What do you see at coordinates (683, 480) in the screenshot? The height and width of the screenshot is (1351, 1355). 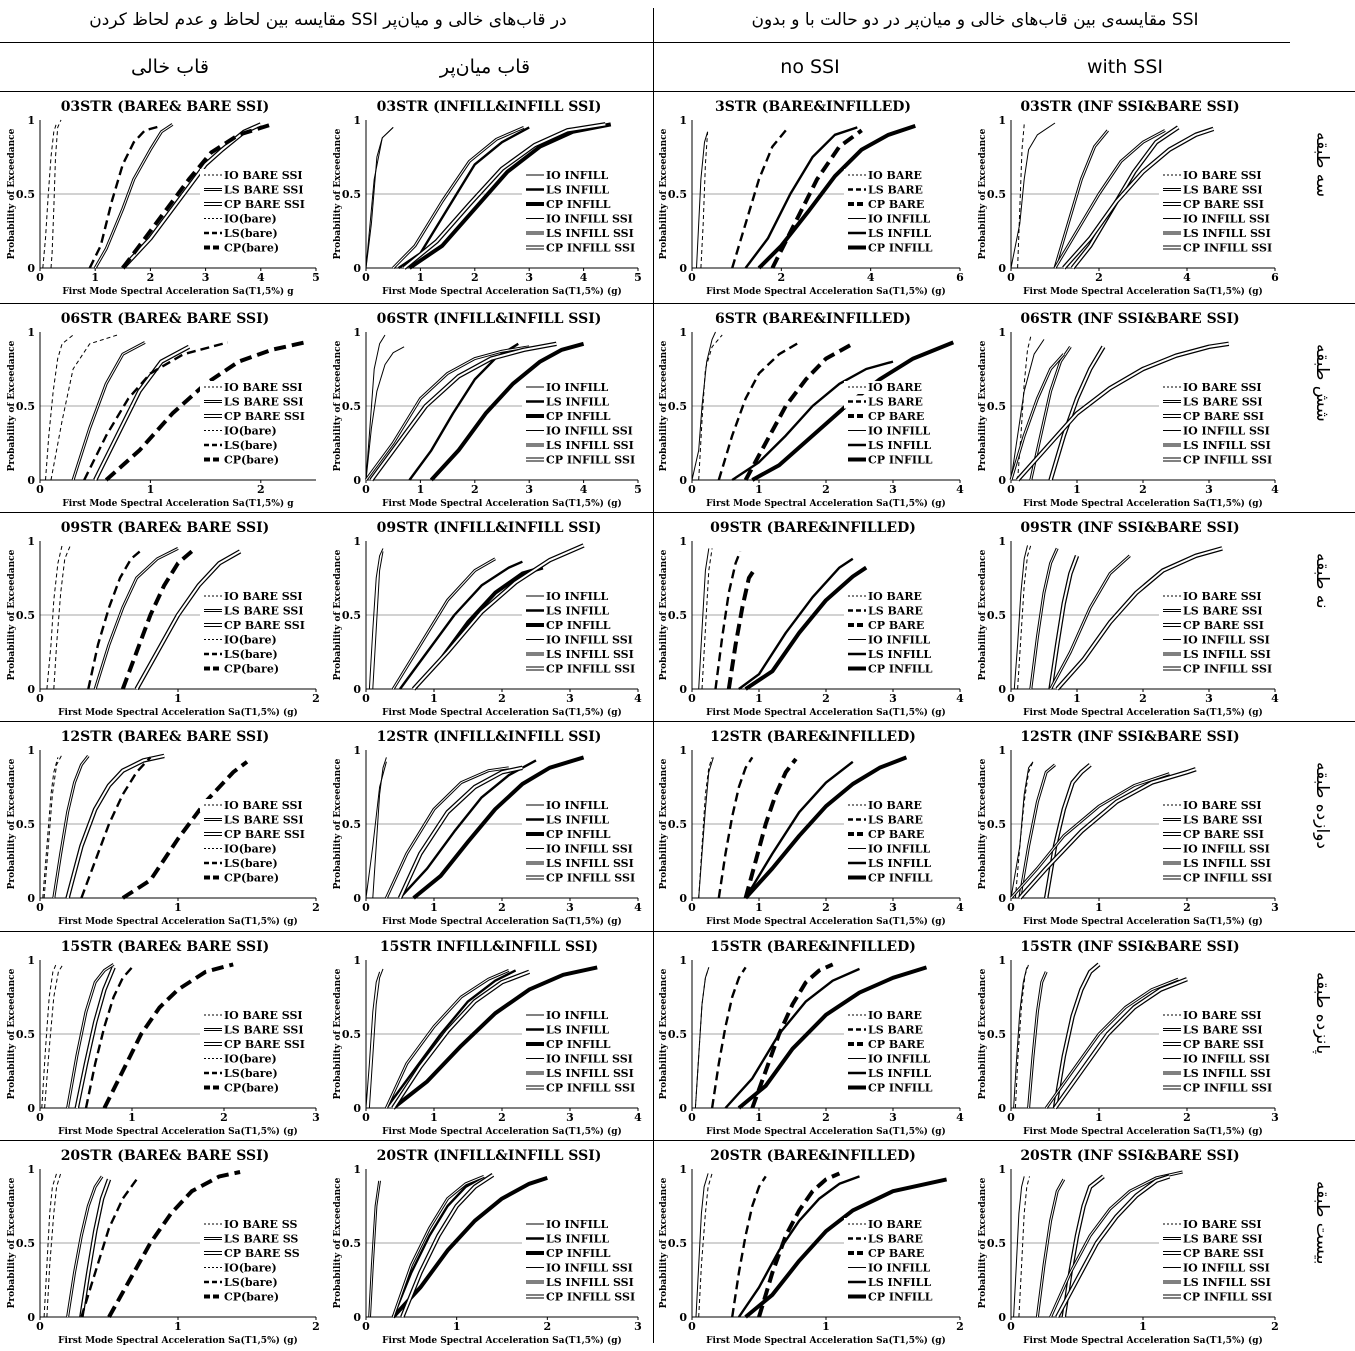 I see `y-tick-label: 0` at bounding box center [683, 480].